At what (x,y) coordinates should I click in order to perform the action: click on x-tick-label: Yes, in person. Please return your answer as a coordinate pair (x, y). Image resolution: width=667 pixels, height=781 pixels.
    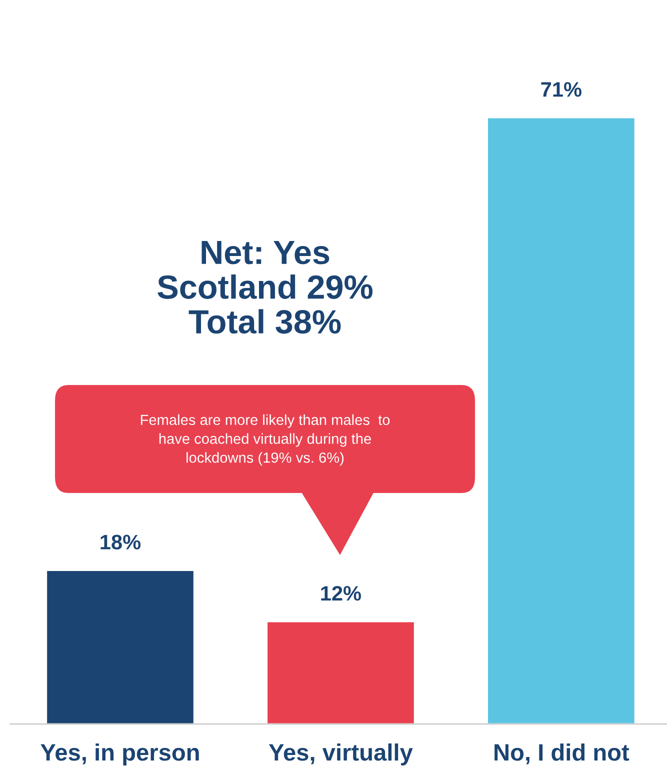
    Looking at the image, I should click on (119, 754).